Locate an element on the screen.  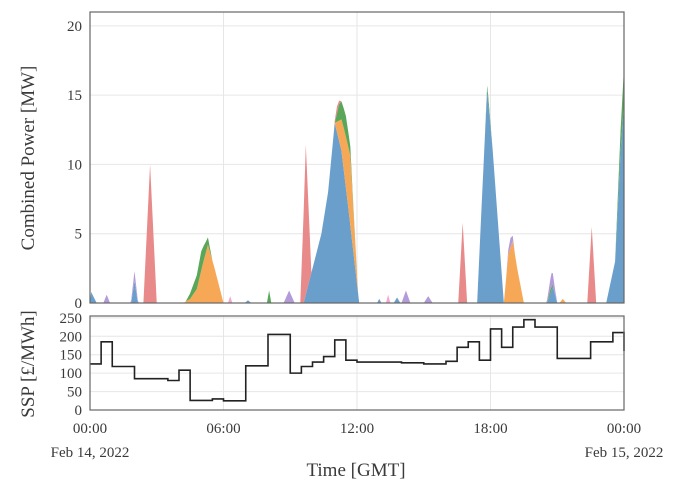
power-y-axis-title: Combined Power [MW] is located at coordinates (28, 158).